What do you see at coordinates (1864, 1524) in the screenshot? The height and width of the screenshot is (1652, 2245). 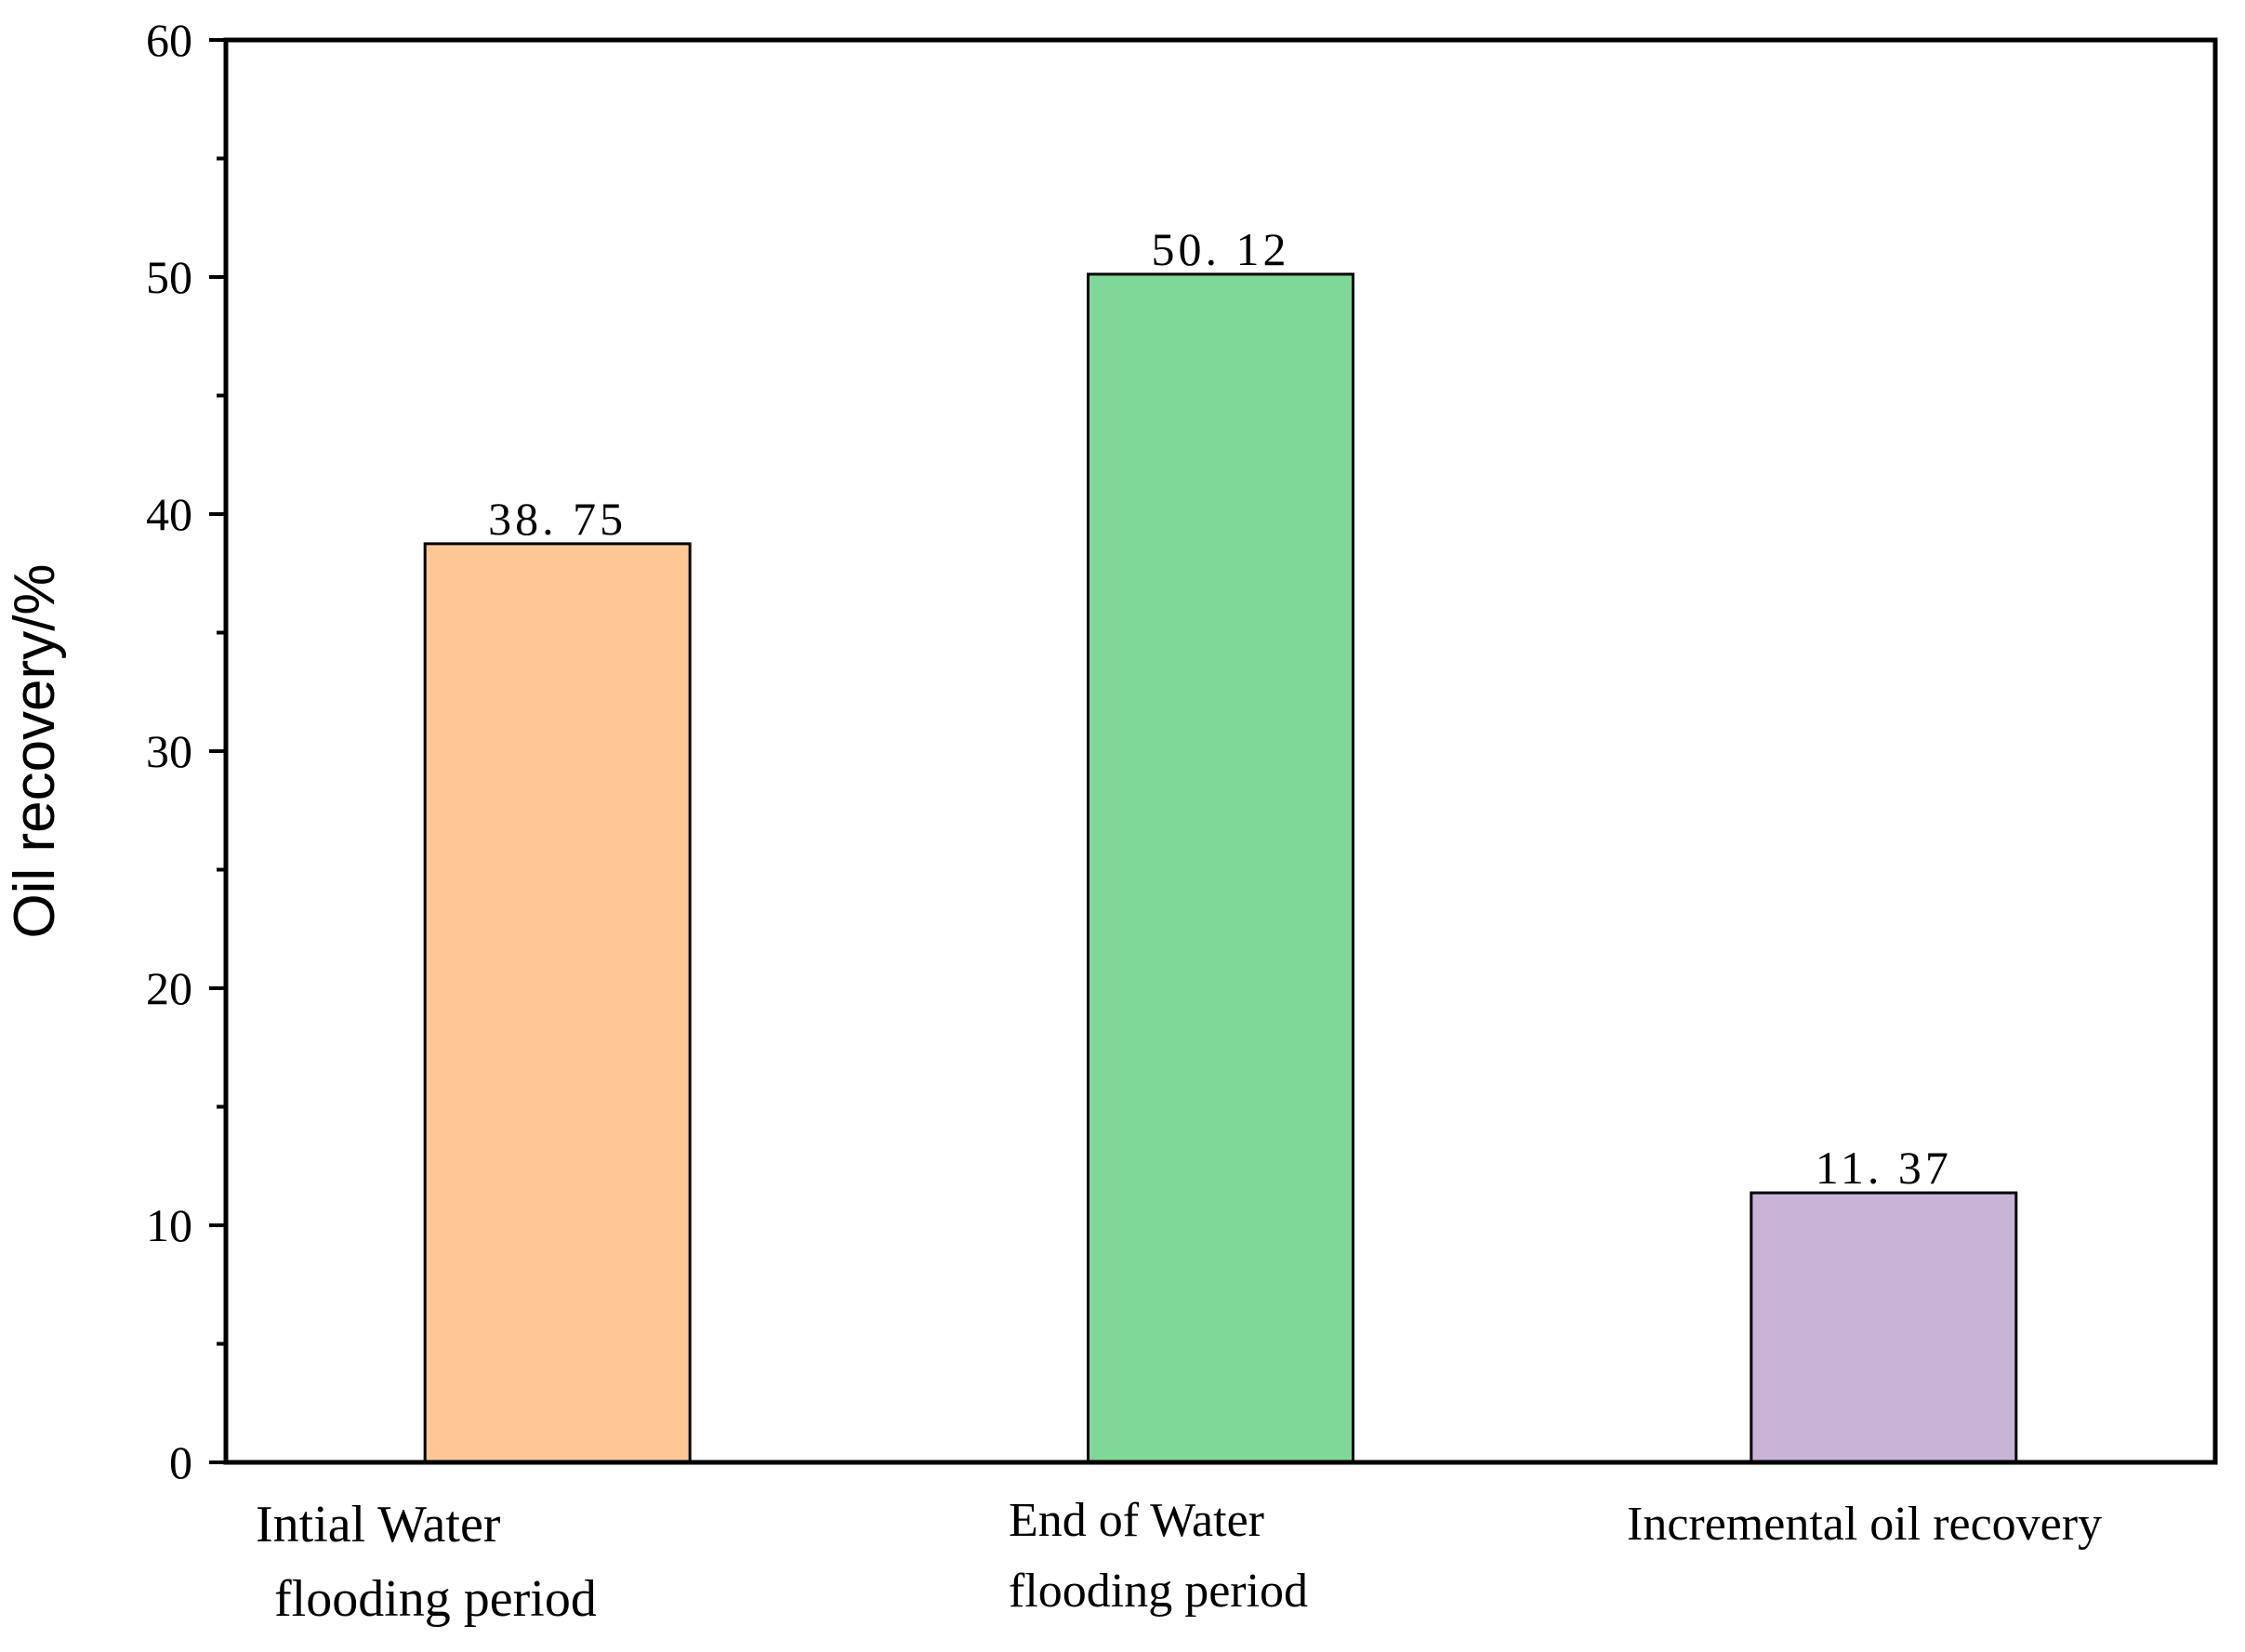 I see `x-category-label: Incremental oil recovery` at bounding box center [1864, 1524].